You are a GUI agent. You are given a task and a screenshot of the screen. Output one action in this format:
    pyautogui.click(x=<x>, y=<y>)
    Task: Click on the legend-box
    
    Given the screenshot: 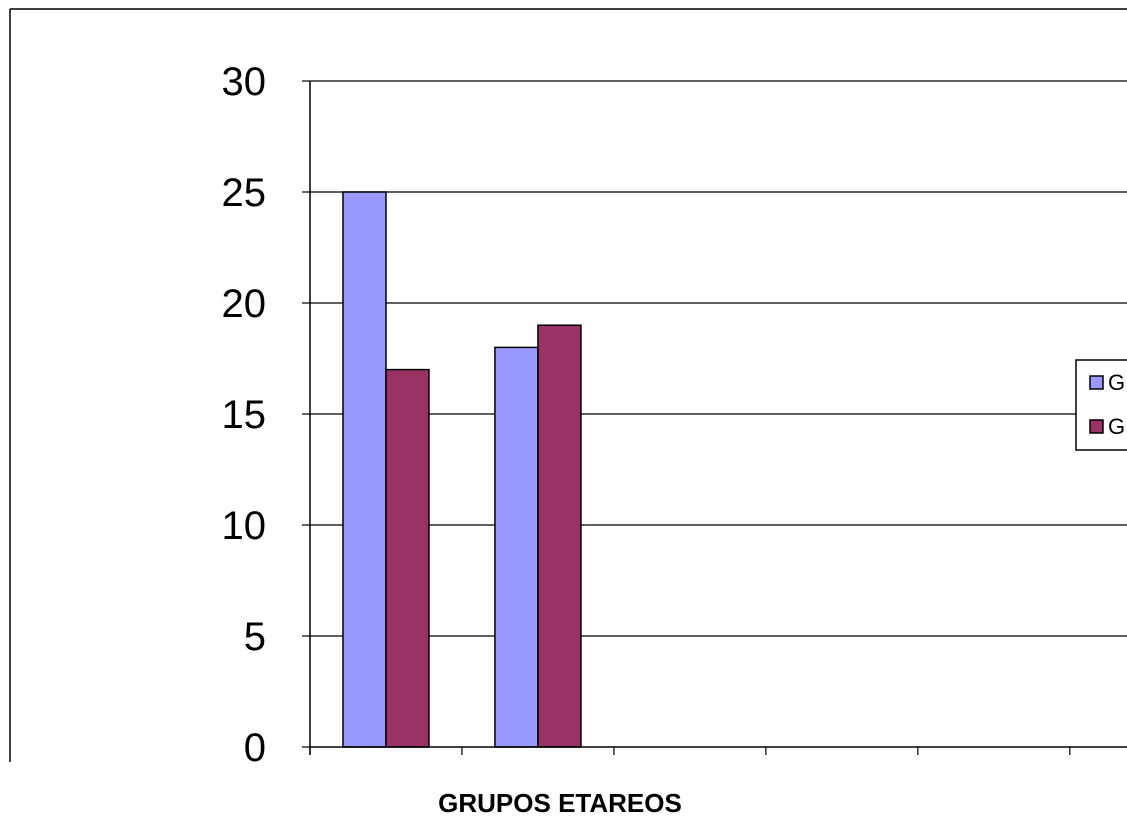 What is the action you would take?
    pyautogui.click(x=1101, y=405)
    